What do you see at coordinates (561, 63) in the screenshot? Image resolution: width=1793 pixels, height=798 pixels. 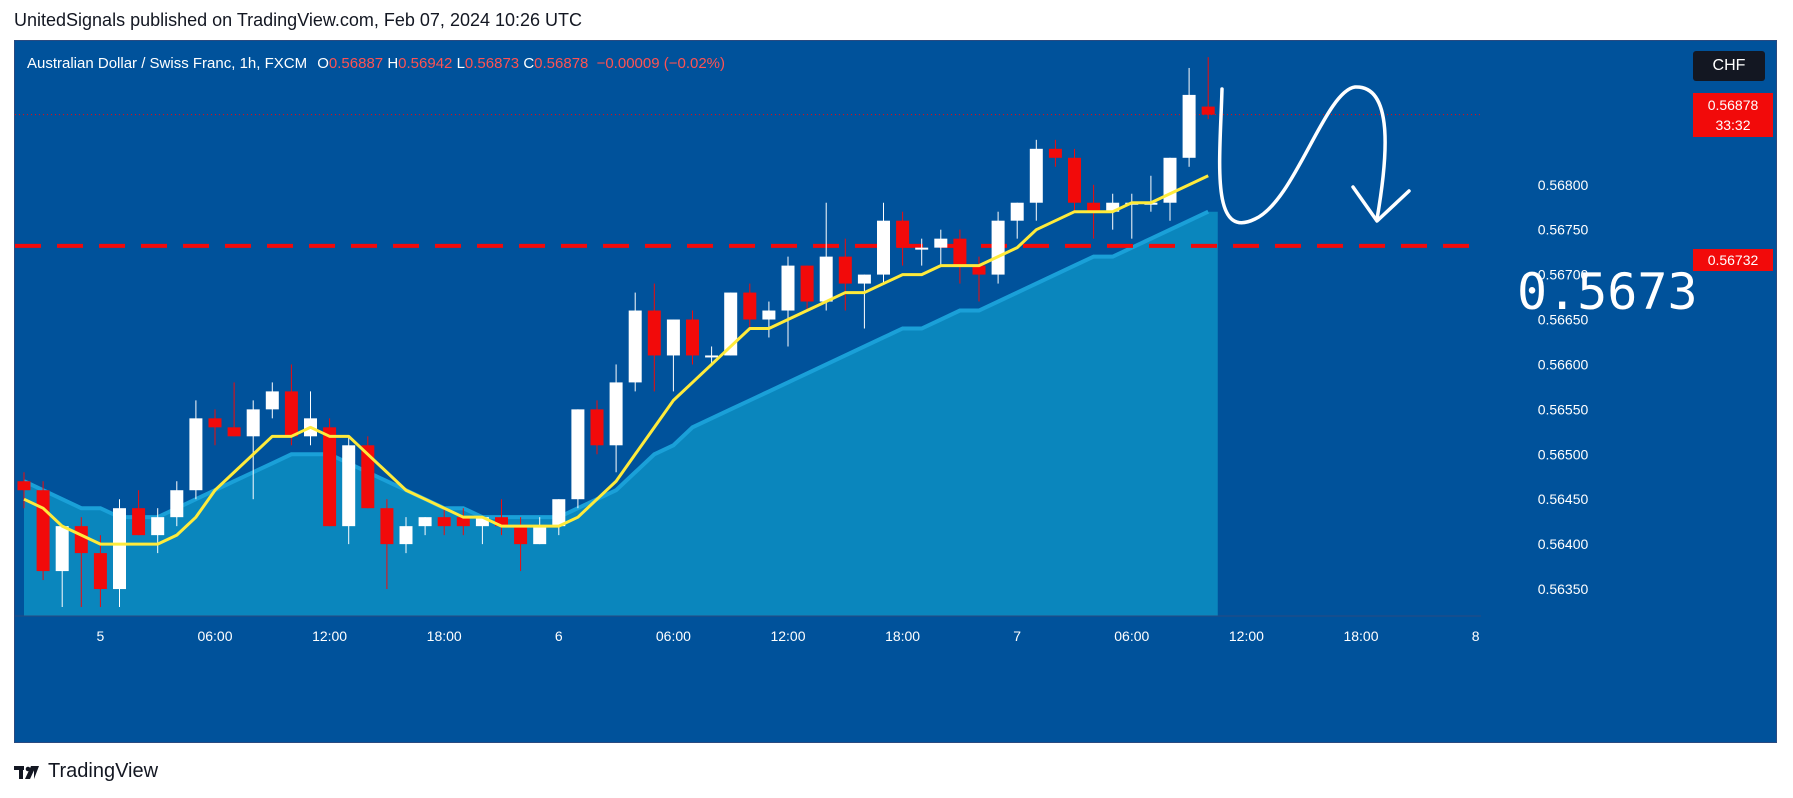 I see `close-value: 0.56878` at bounding box center [561, 63].